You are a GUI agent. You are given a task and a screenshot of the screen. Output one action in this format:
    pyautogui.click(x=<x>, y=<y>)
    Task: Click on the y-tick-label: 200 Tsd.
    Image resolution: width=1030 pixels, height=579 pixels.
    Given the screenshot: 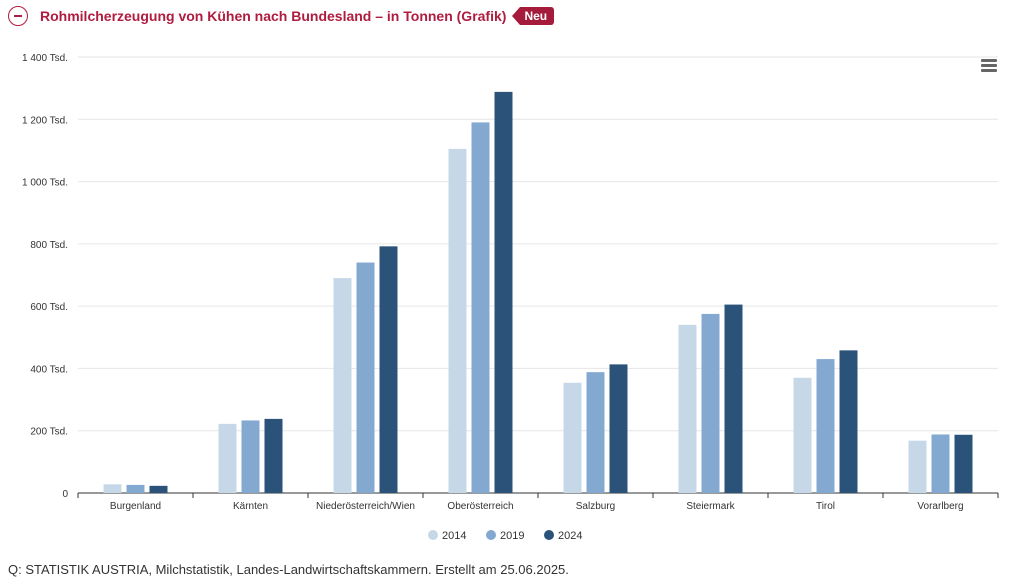 What is the action you would take?
    pyautogui.click(x=49, y=432)
    